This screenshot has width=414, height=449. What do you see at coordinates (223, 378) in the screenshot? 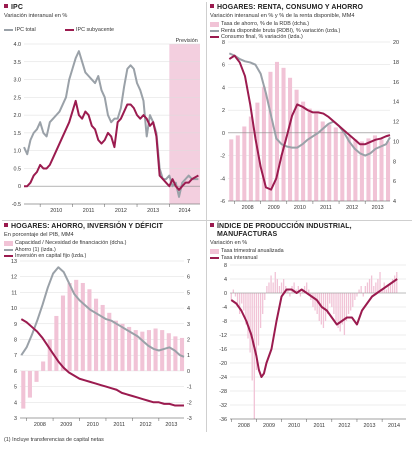
I see `y-tick-label: -24` at bounding box center [223, 378].